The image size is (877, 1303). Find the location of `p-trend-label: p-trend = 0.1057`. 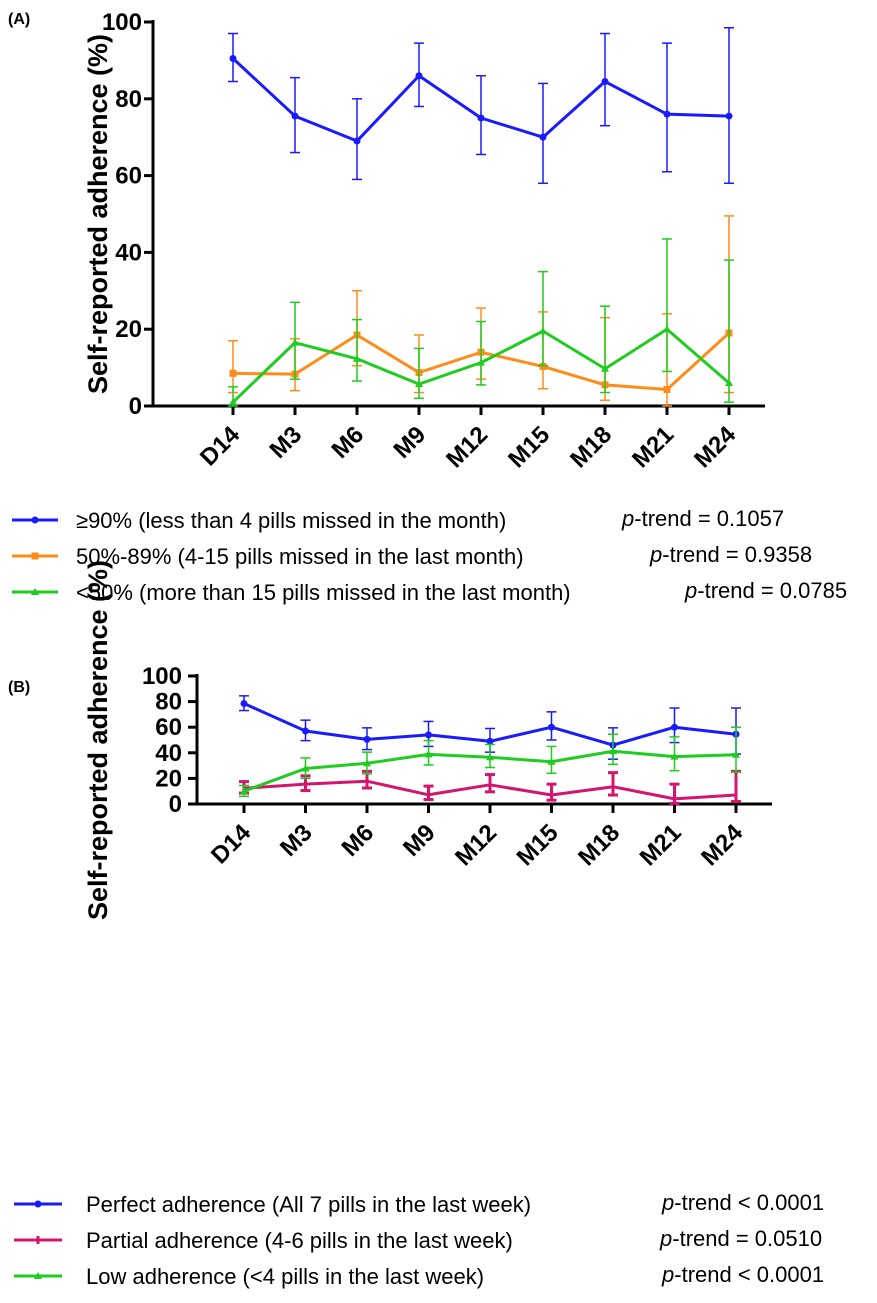

p-trend-label: p-trend = 0.1057 is located at coordinates (702, 518).